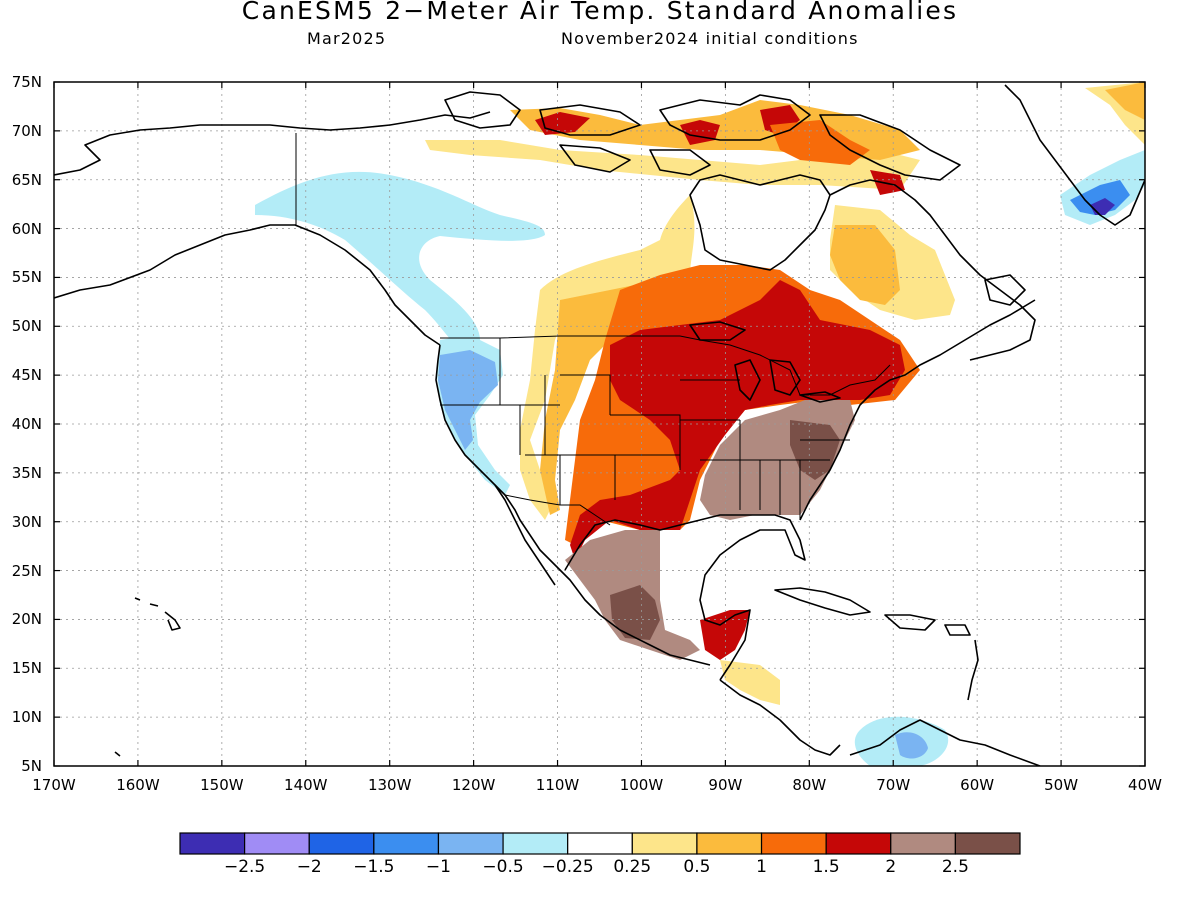  What do you see at coordinates (932, 270) in the screenshot?
I see `coastline-labrador` at bounding box center [932, 270].